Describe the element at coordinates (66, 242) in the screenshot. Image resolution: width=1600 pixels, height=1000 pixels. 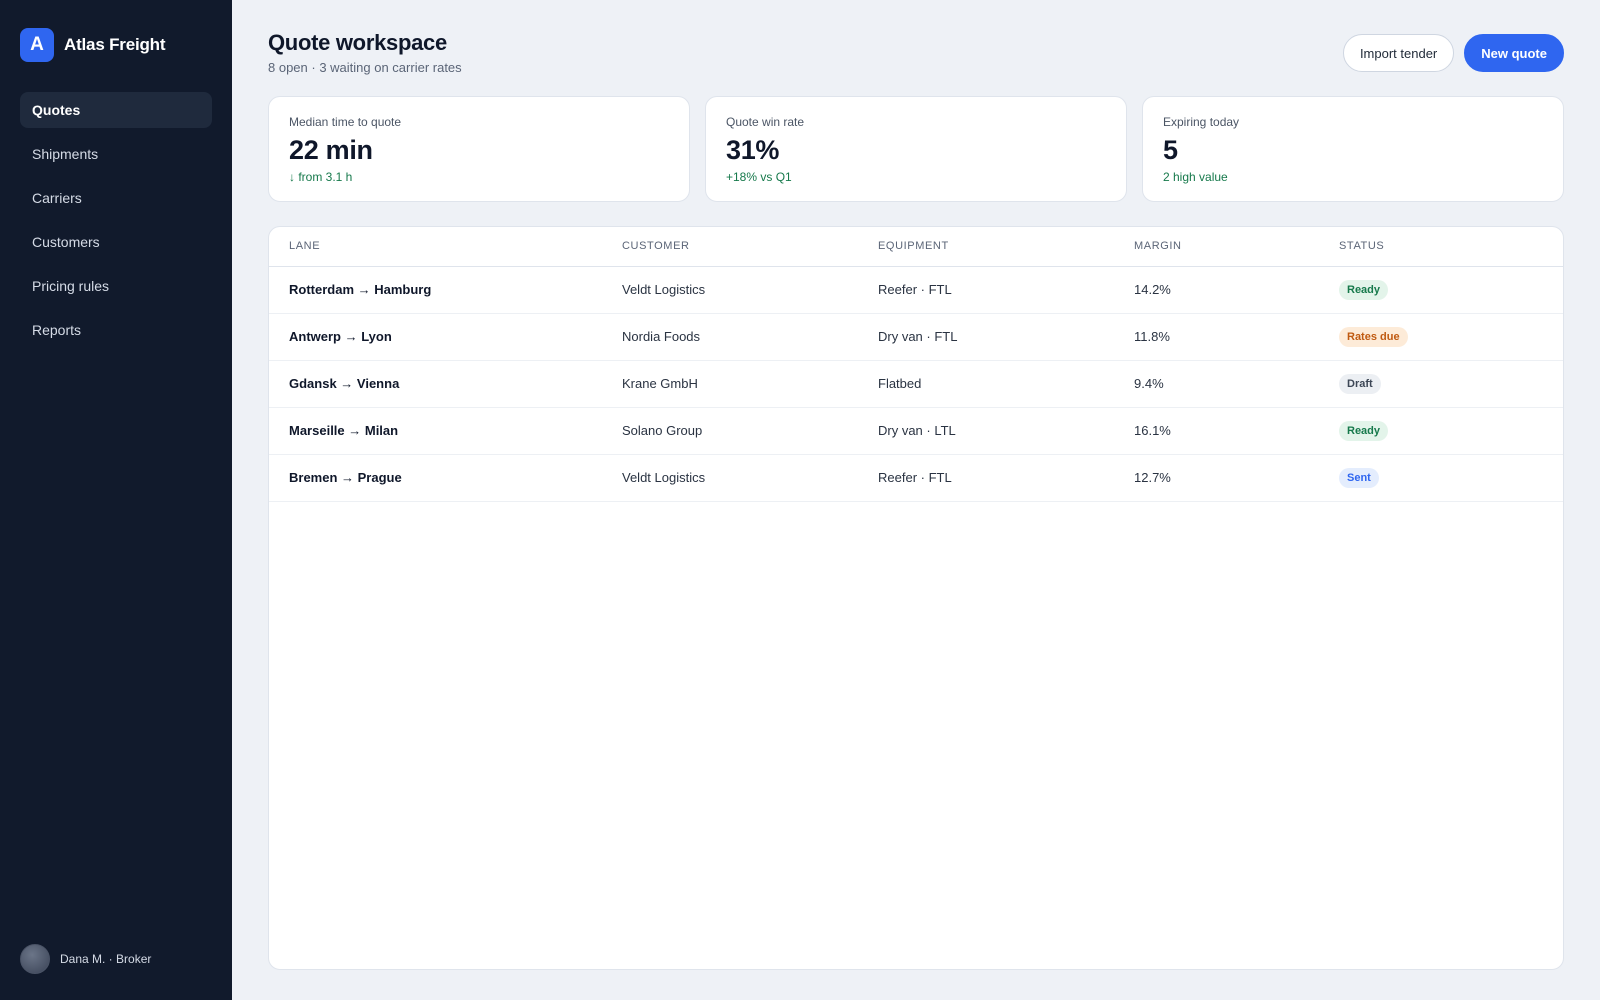
I see `sidebar-item-label: Customers` at that location.